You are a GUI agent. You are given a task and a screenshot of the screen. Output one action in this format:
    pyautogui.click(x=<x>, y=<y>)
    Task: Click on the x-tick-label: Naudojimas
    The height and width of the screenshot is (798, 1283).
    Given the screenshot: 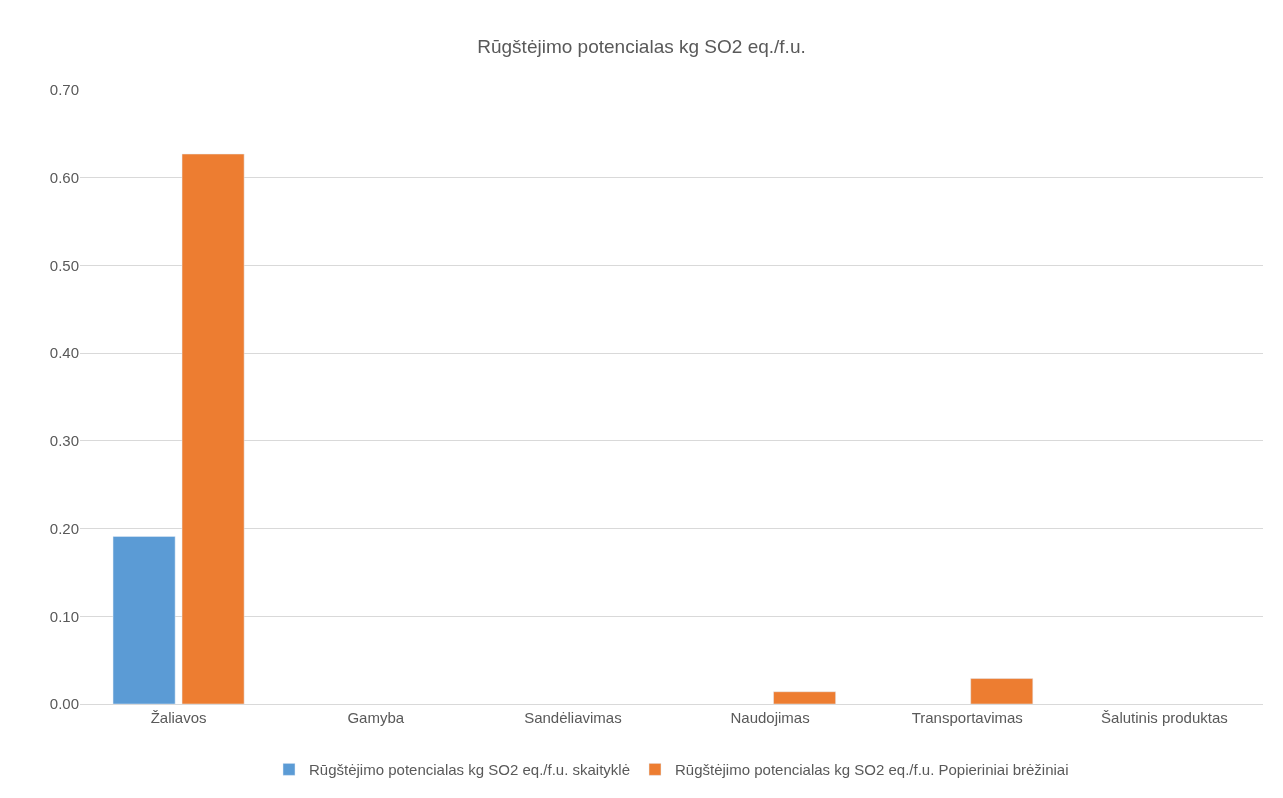 What is the action you would take?
    pyautogui.click(x=770, y=717)
    